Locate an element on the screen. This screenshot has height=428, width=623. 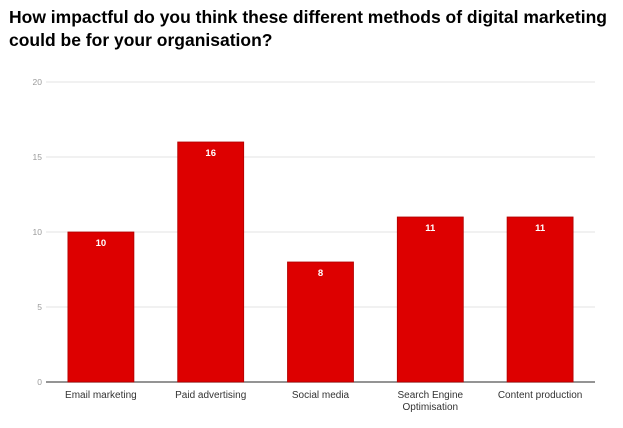
y-tick-label: 5 is located at coordinates (39, 307).